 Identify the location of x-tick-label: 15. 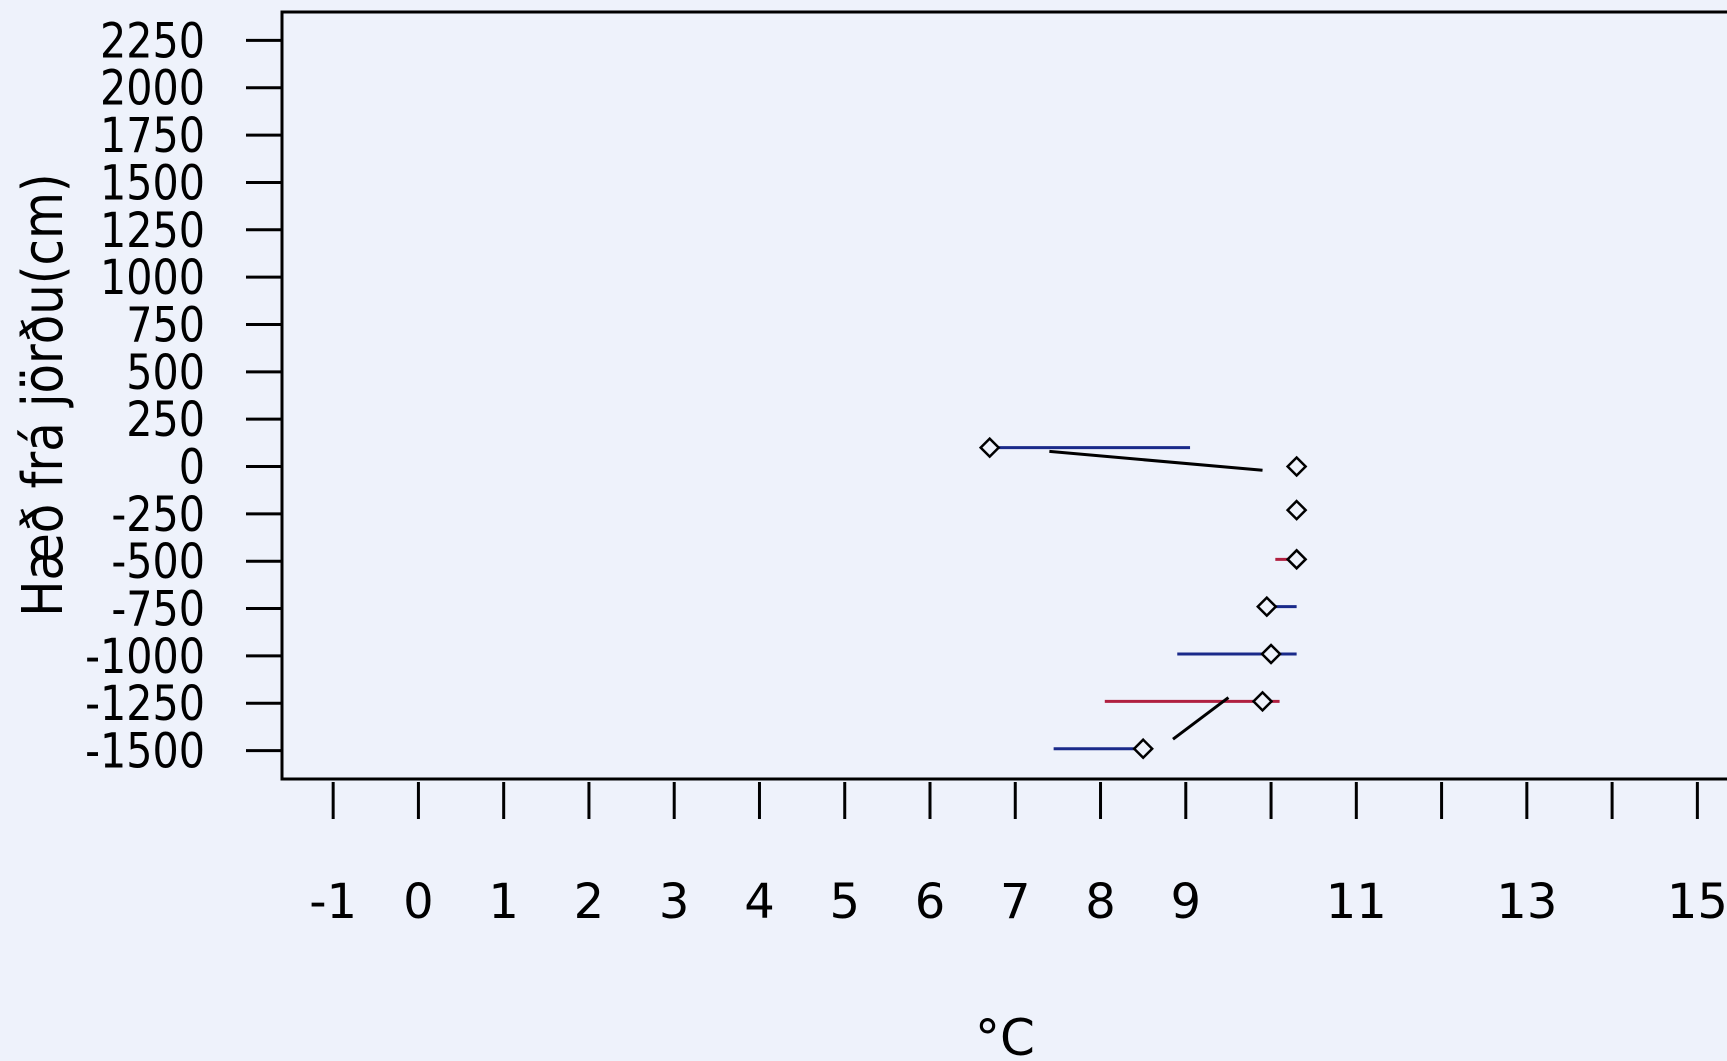
(1697, 902).